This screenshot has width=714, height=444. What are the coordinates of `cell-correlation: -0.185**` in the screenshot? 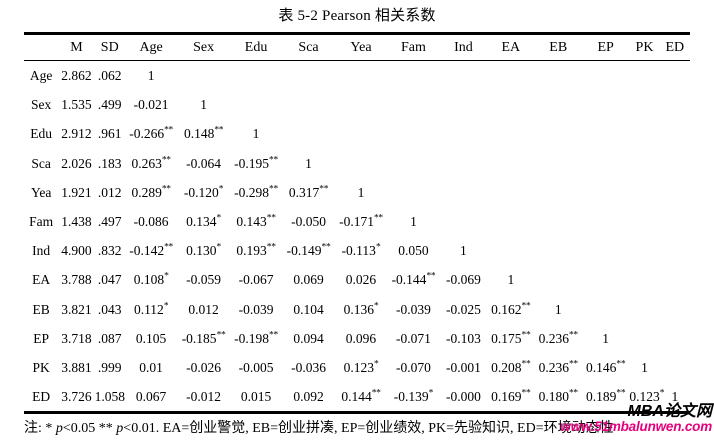 It's located at (203, 338).